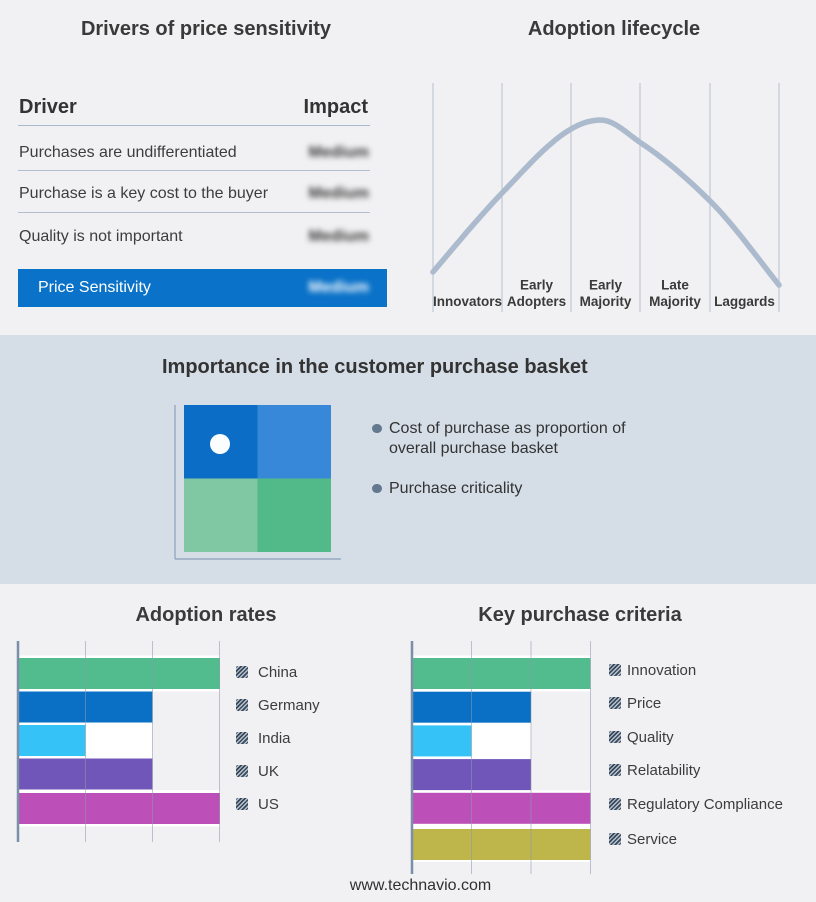 The height and width of the screenshot is (902, 816). Describe the element at coordinates (467, 301) in the screenshot. I see `svg-text: Innovators` at that location.